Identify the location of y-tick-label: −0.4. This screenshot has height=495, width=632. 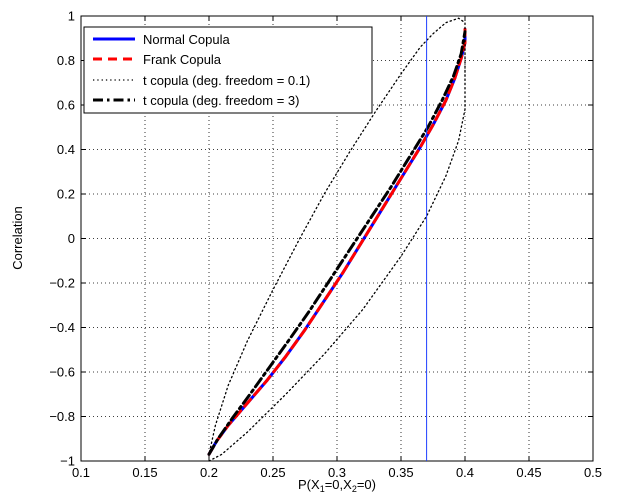
(62, 327).